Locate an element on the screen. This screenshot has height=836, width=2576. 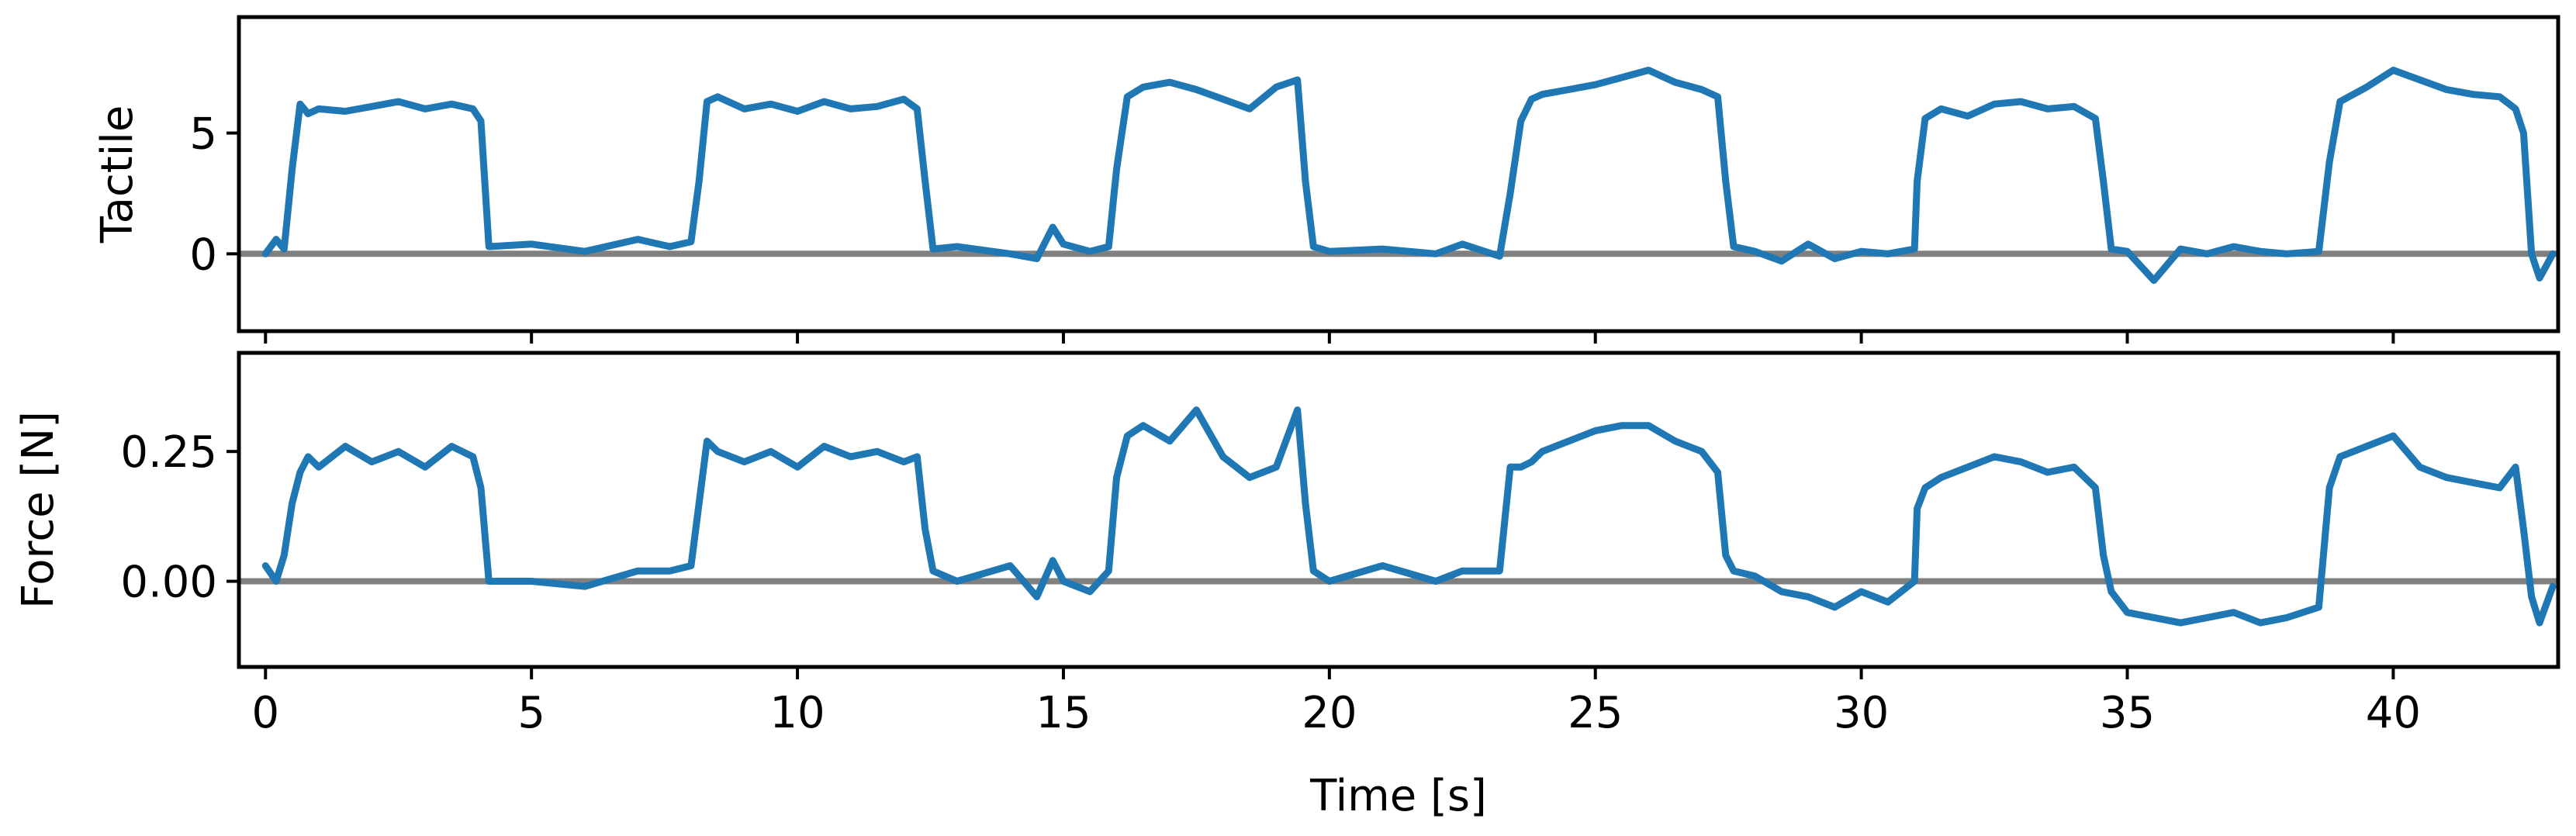
tactile-y-tick-label: 0 is located at coordinates (203, 255).